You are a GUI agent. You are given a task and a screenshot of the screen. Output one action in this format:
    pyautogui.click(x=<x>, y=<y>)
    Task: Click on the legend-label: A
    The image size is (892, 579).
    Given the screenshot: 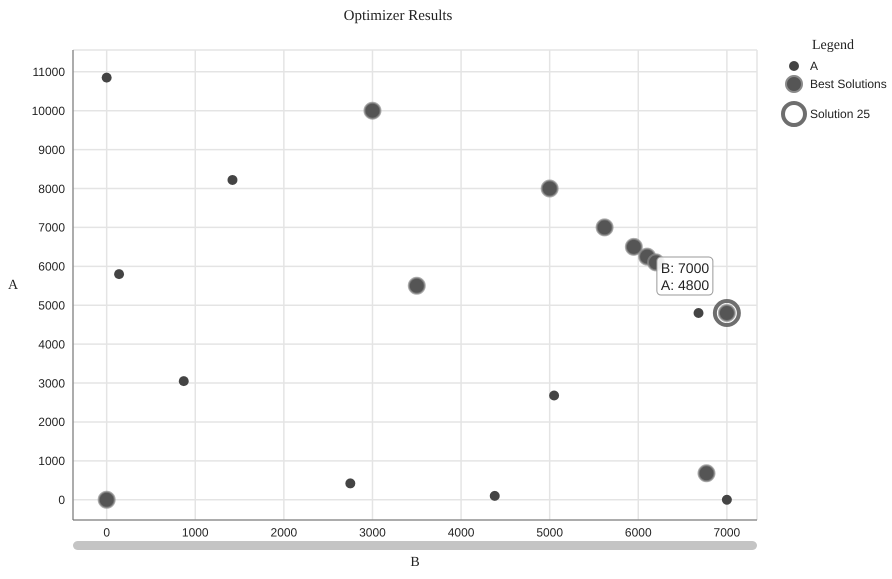 What is the action you would take?
    pyautogui.click(x=814, y=66)
    